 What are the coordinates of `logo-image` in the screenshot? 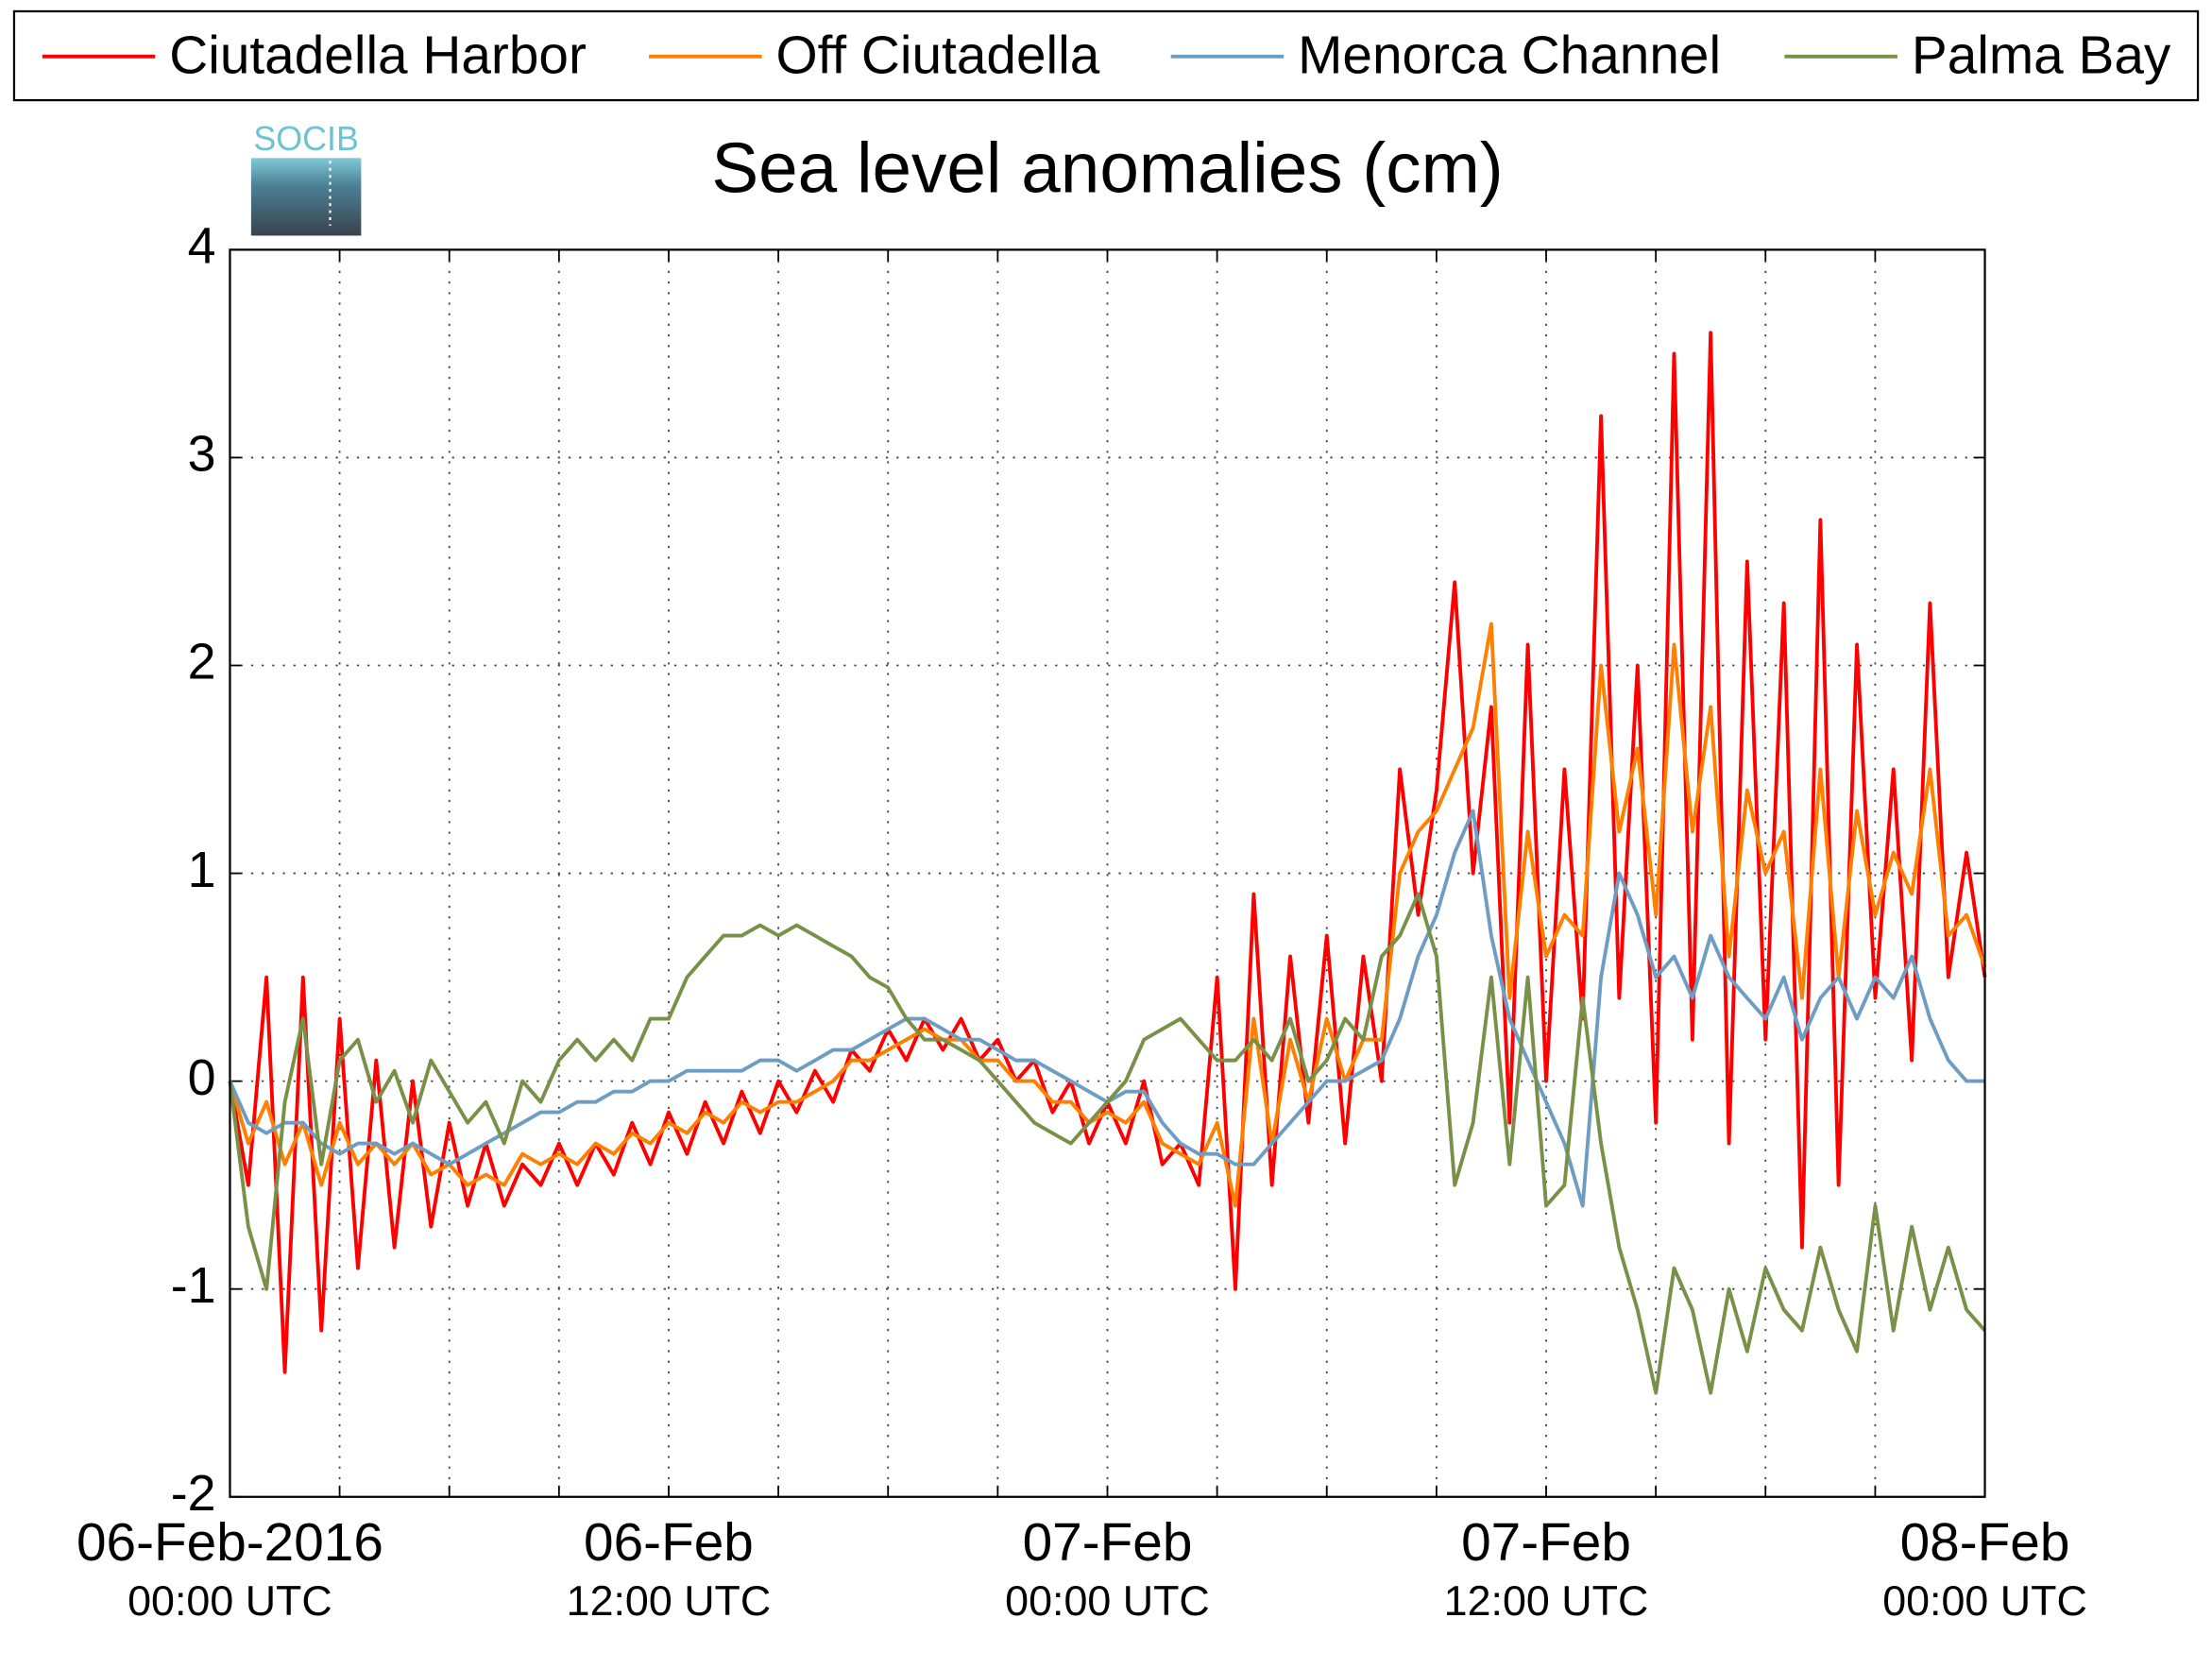 It's located at (306, 197).